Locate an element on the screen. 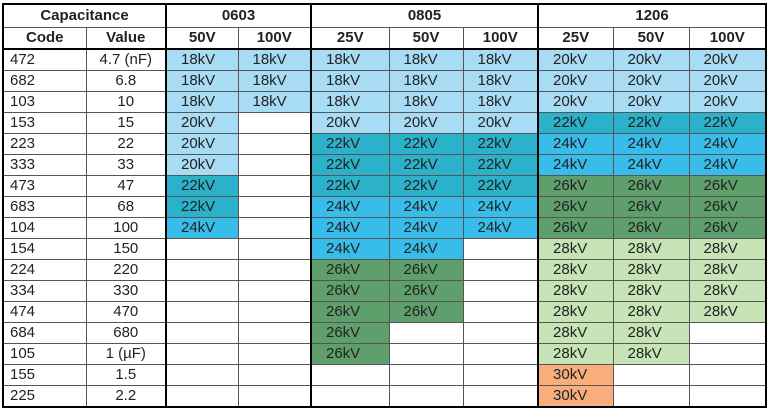 The width and height of the screenshot is (769, 417). table-row: 154 150 24kV 24kV 28kV 28kV 28kV is located at coordinates (384, 249).